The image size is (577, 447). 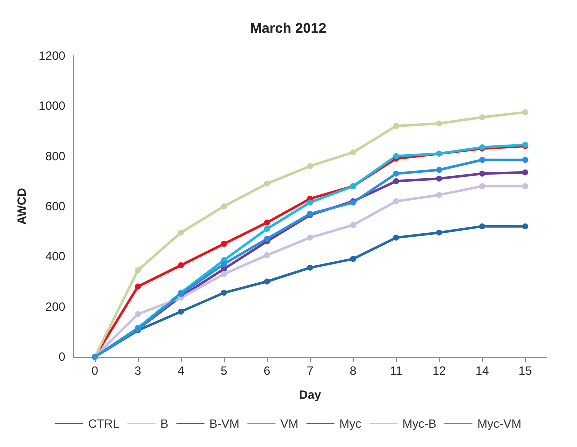 What do you see at coordinates (267, 371) in the screenshot?
I see `x-tick-label: 6` at bounding box center [267, 371].